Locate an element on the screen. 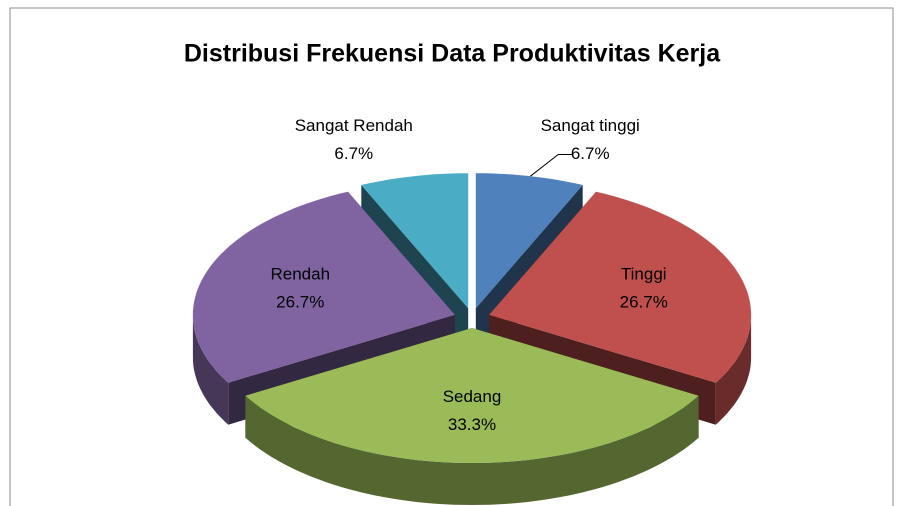 This screenshot has height=506, width=905. data-label-value: 33.3% is located at coordinates (472, 424).